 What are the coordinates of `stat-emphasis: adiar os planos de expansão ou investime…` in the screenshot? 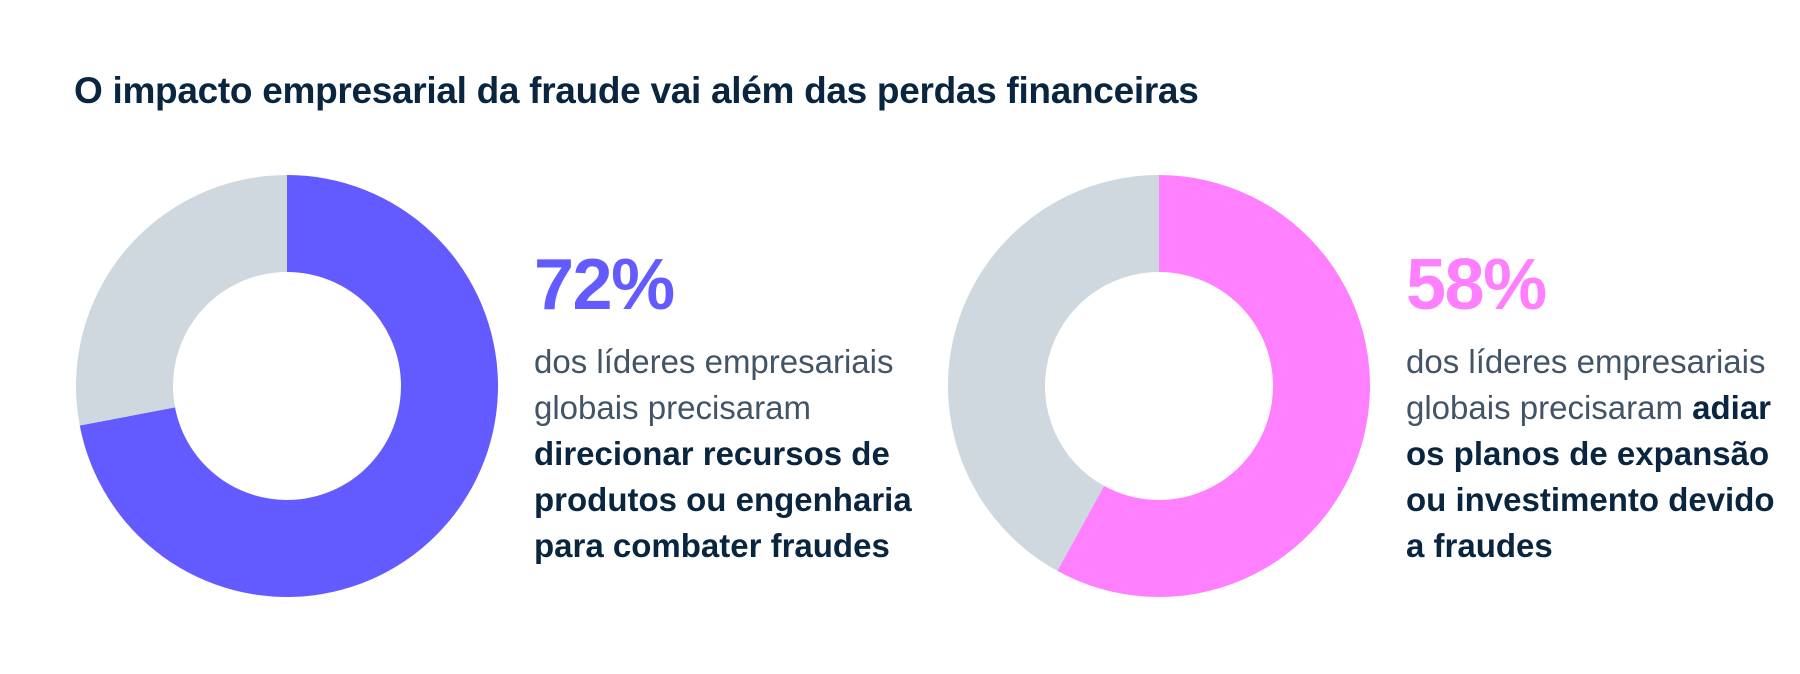 It's located at (1590, 476).